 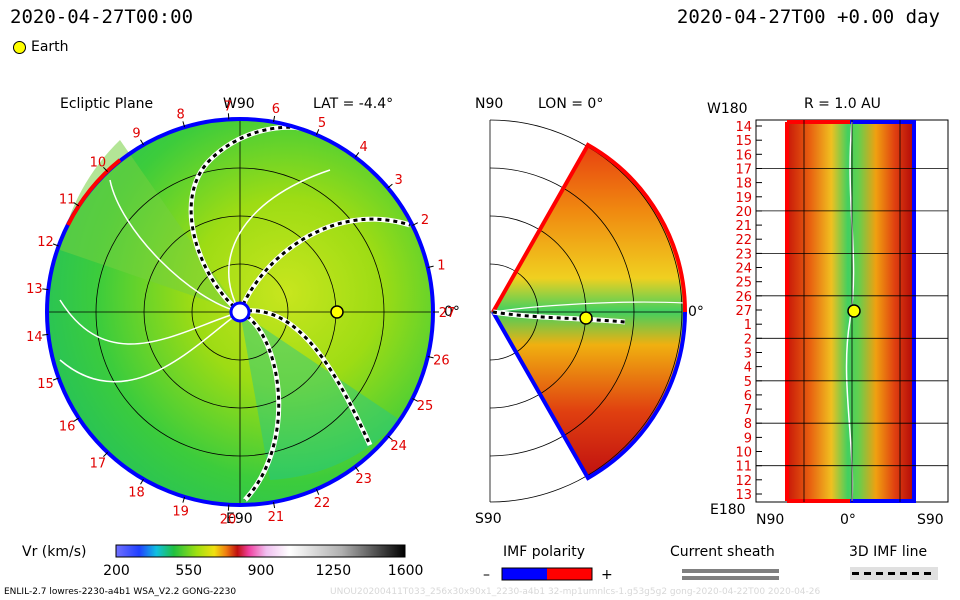 What do you see at coordinates (727, 109) in the screenshot?
I see `radial-w180-label: W180` at bounding box center [727, 109].